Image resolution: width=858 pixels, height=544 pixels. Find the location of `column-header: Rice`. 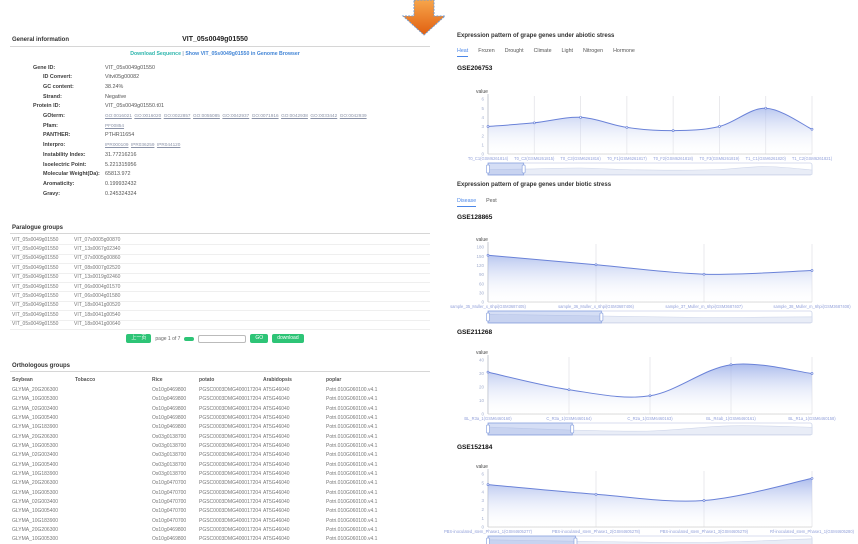

column-header: Rice is located at coordinates (157, 380).